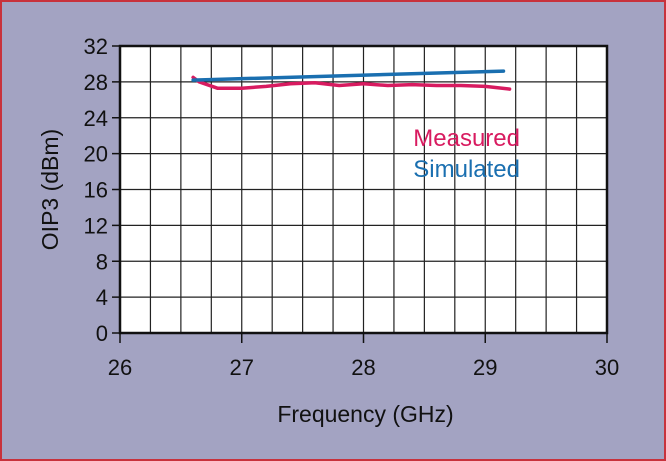  What do you see at coordinates (96, 46) in the screenshot?
I see `y-tick-label: 32` at bounding box center [96, 46].